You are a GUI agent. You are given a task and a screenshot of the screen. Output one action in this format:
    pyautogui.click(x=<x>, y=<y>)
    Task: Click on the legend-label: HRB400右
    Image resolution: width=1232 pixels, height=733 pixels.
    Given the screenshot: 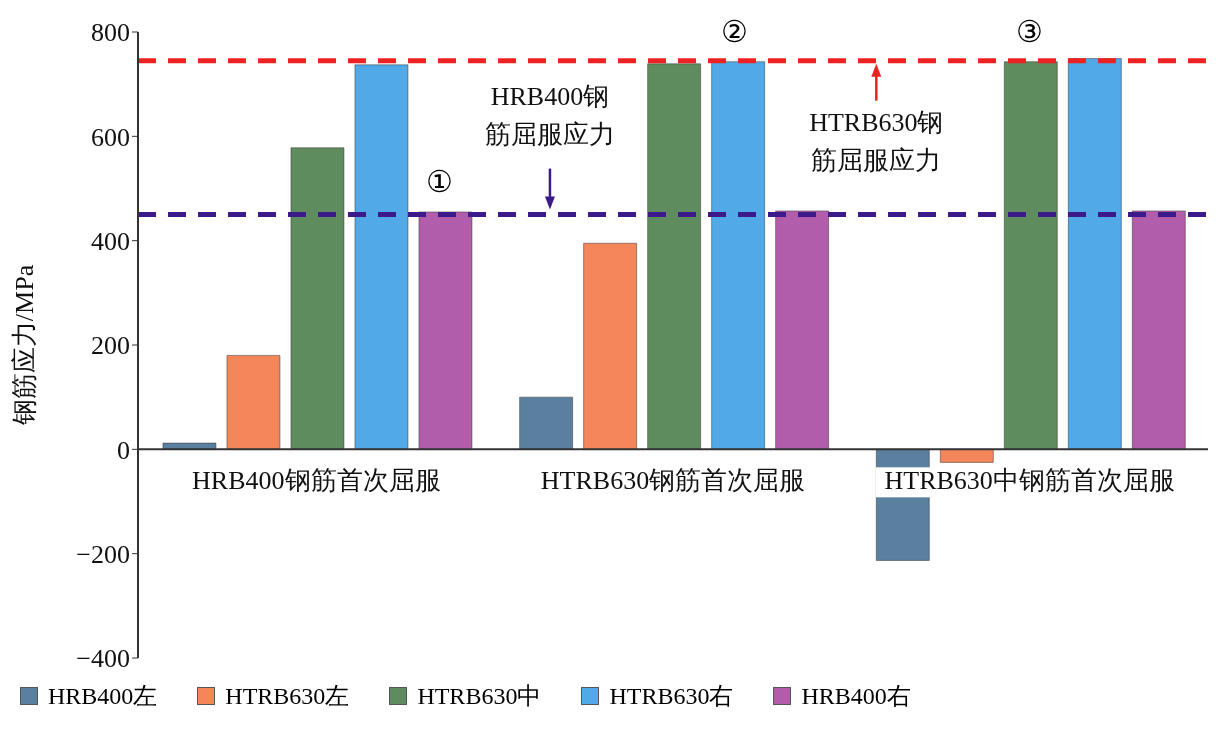 What is the action you would take?
    pyautogui.click(x=856, y=696)
    